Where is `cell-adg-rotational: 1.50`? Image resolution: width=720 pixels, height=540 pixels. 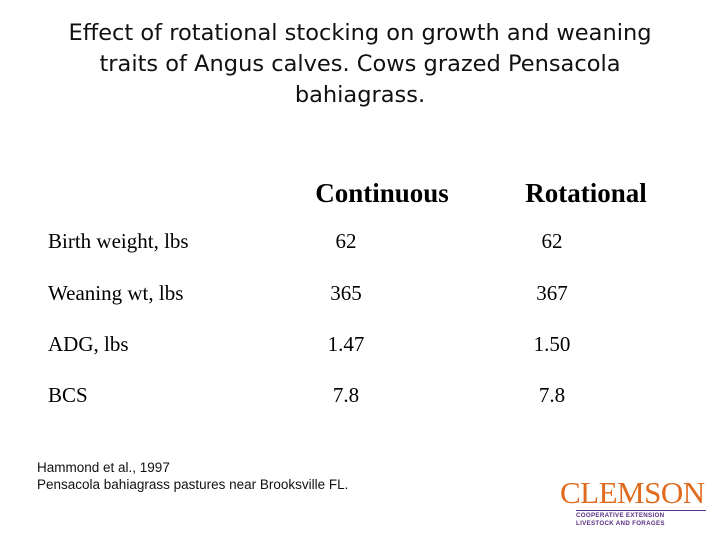 cell-adg-rotational: 1.50 is located at coordinates (552, 344).